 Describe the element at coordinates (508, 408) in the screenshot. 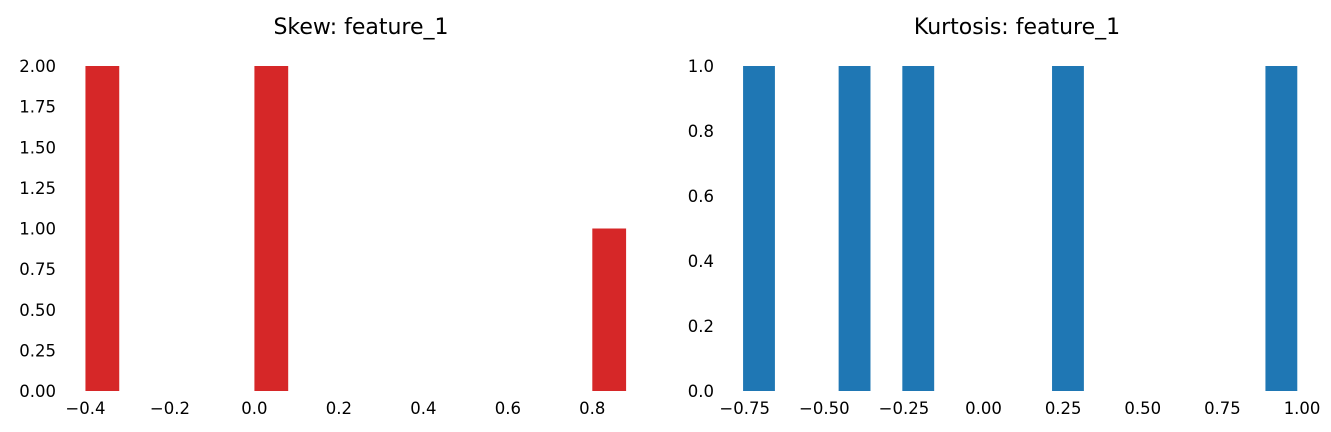

I see `x-tick-label: 0.6` at that location.